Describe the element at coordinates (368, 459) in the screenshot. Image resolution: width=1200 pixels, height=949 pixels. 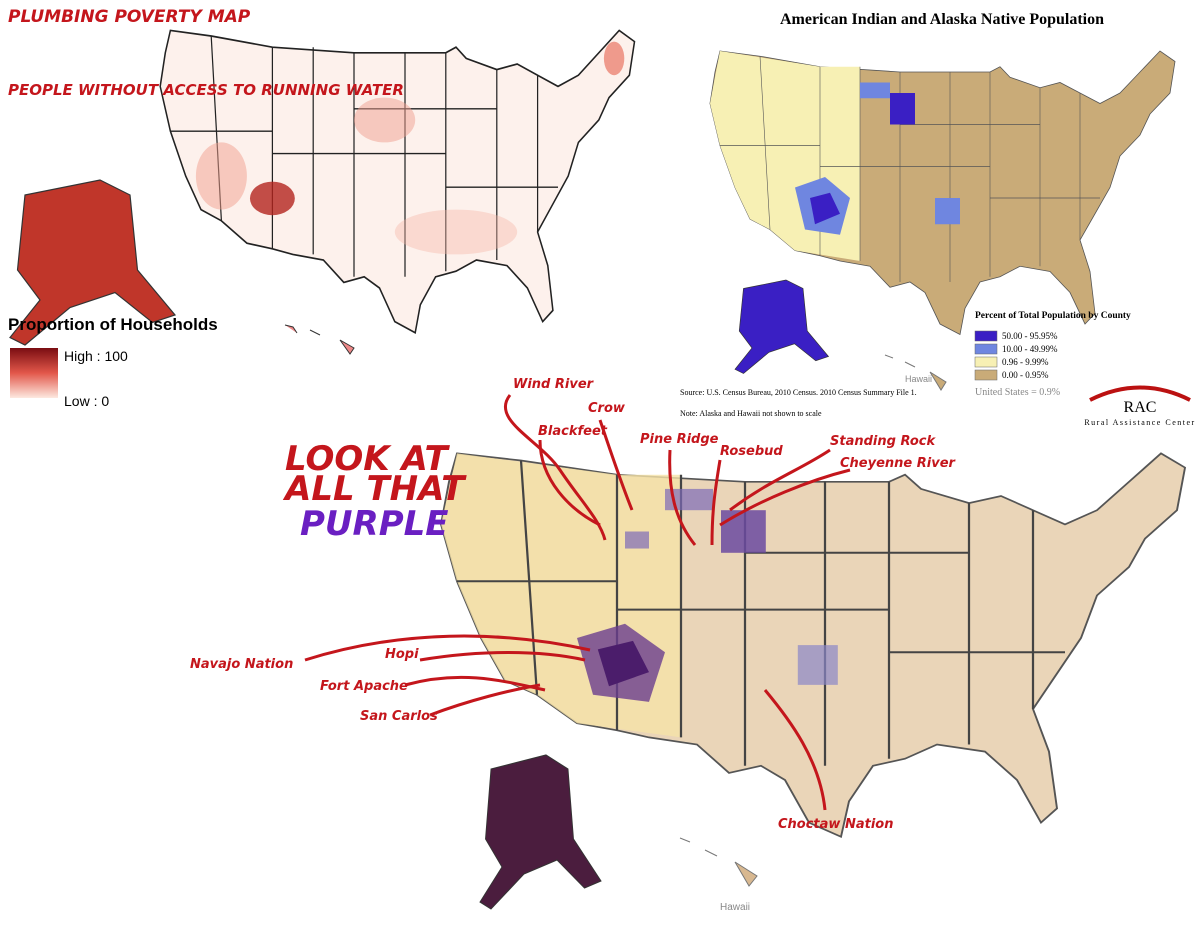
I see `headline: LOOK AT` at that location.